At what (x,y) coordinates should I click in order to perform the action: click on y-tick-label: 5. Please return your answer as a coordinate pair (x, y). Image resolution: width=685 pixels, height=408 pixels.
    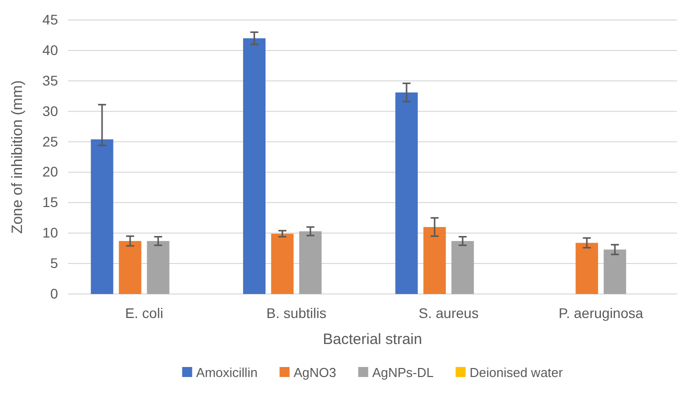
    Looking at the image, I should click on (54, 263).